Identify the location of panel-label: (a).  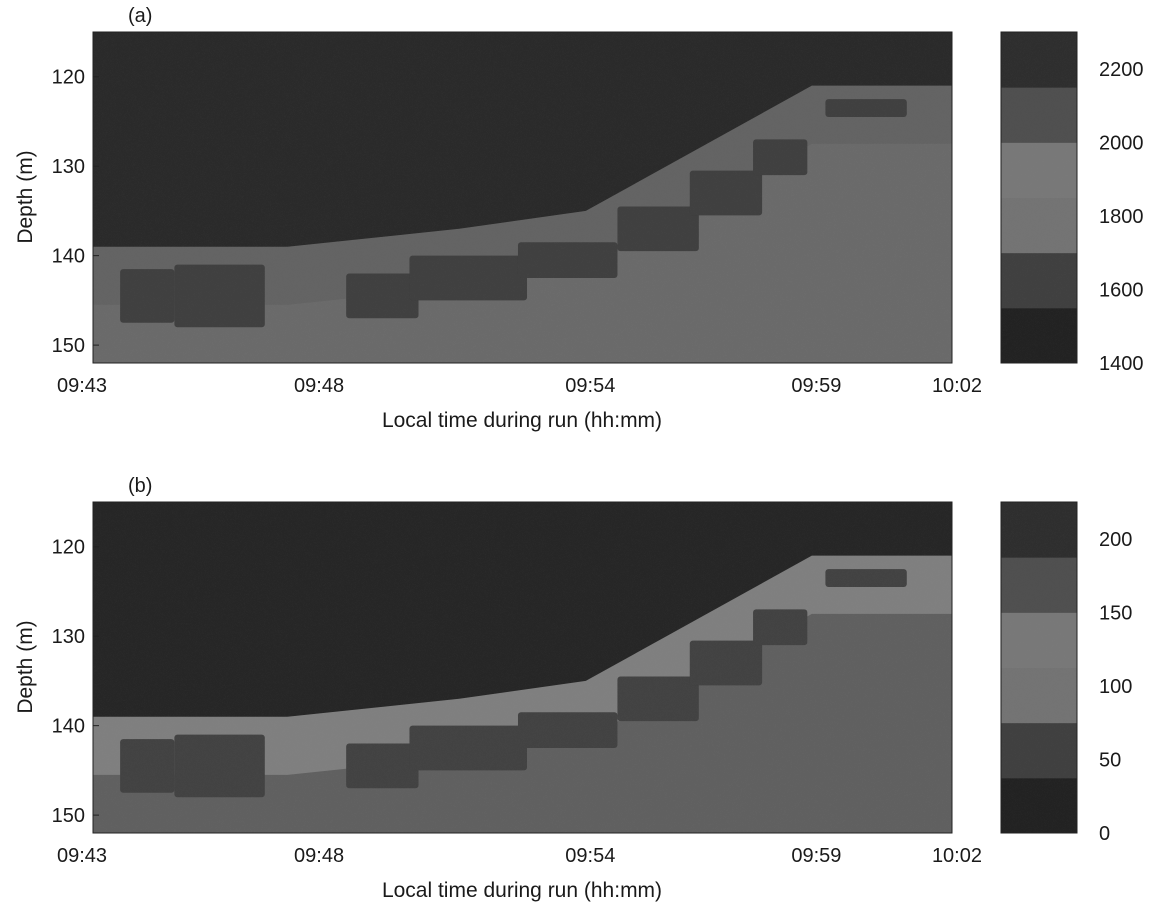
(140, 16).